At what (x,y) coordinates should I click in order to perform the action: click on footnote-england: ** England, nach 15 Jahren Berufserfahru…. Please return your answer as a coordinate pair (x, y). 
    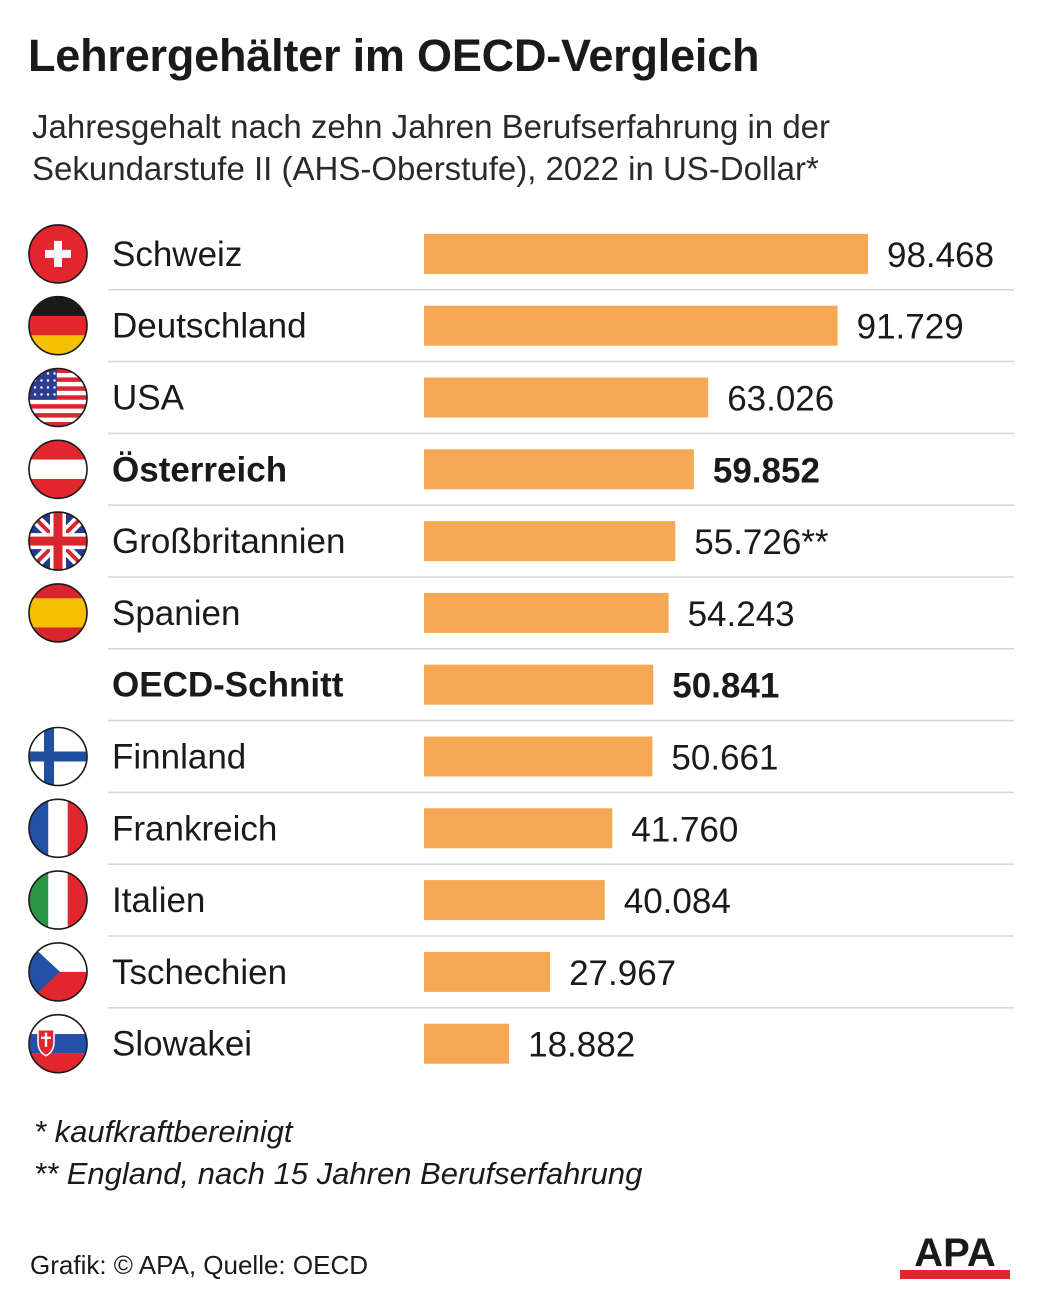
    Looking at the image, I should click on (338, 1173).